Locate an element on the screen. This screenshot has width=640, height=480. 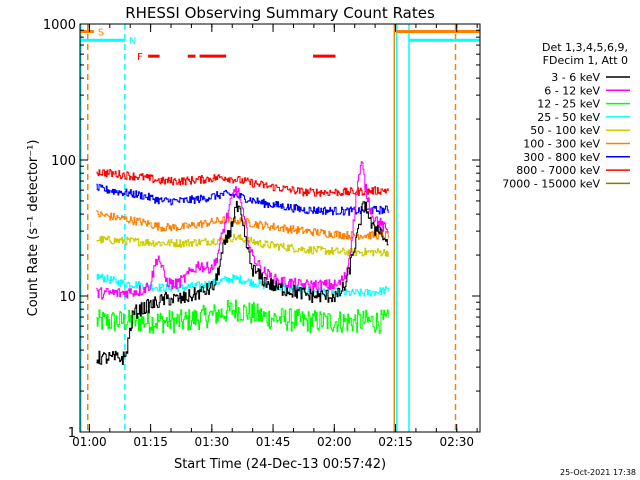
x-tick-label: 01:15 is located at coordinates (150, 442).